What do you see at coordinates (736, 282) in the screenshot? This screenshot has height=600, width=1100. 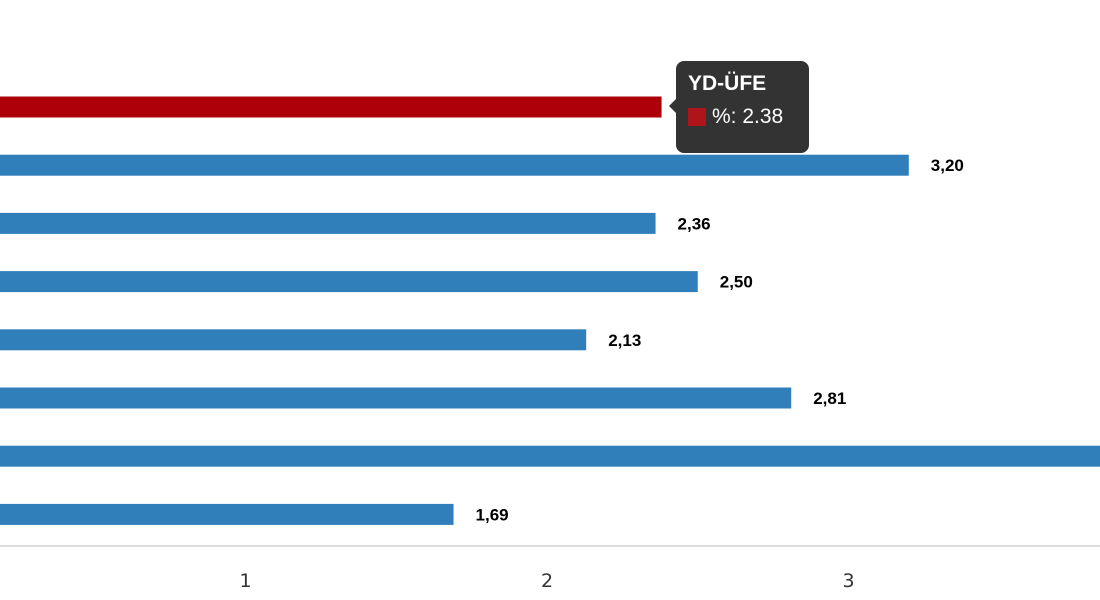 I see `data-label: 2,50` at bounding box center [736, 282].